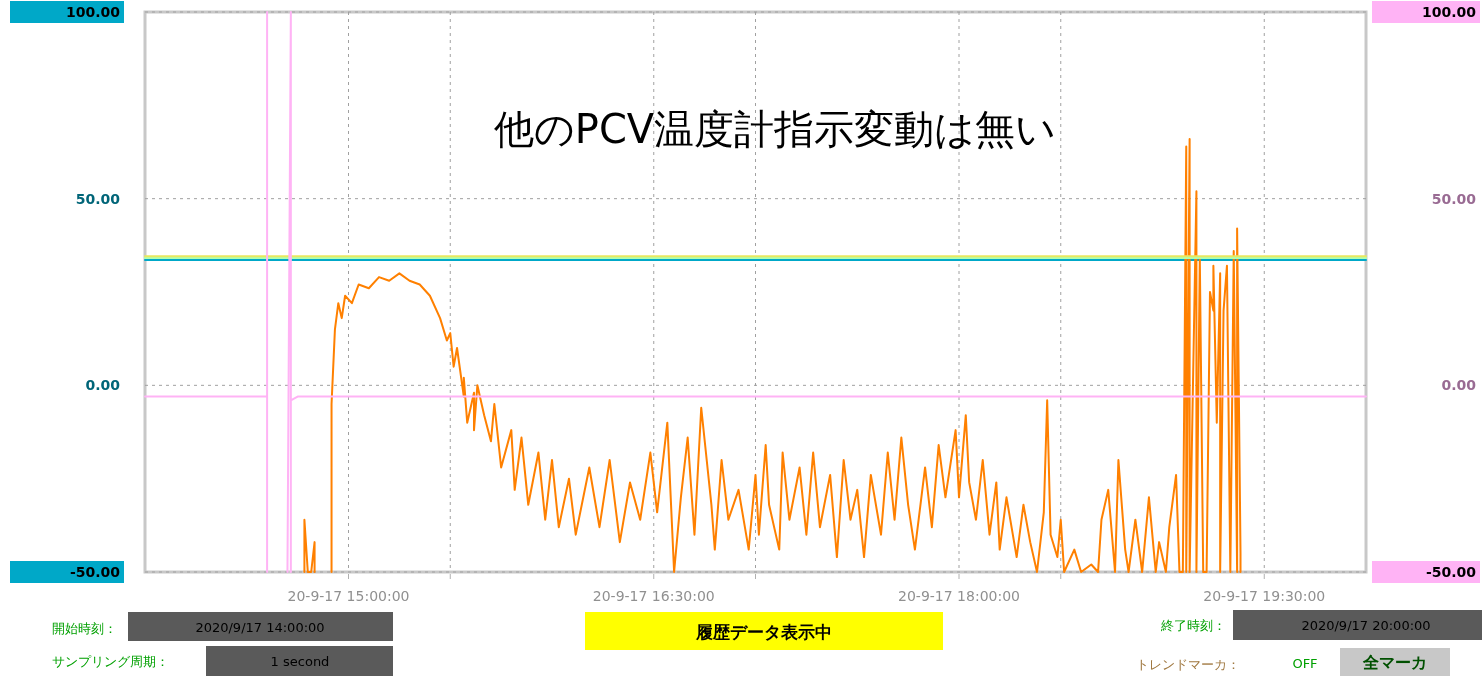 Image resolution: width=1482 pixels, height=676 pixels. What do you see at coordinates (1193, 625) in the screenshot?
I see `text: 終了時刻：` at bounding box center [1193, 625].